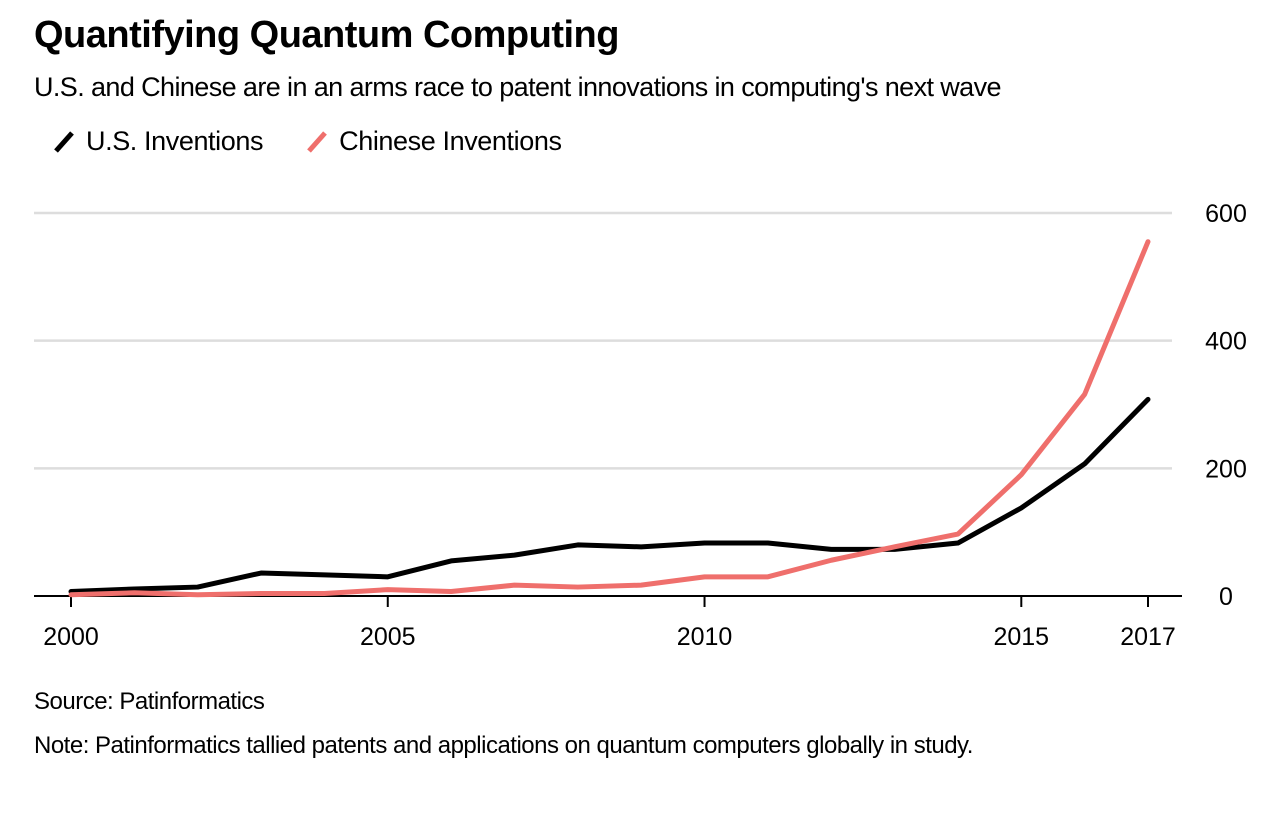  What do you see at coordinates (609, 637) in the screenshot?
I see `x-axis-labels: 2000 2005 2010 2015 2017` at bounding box center [609, 637].